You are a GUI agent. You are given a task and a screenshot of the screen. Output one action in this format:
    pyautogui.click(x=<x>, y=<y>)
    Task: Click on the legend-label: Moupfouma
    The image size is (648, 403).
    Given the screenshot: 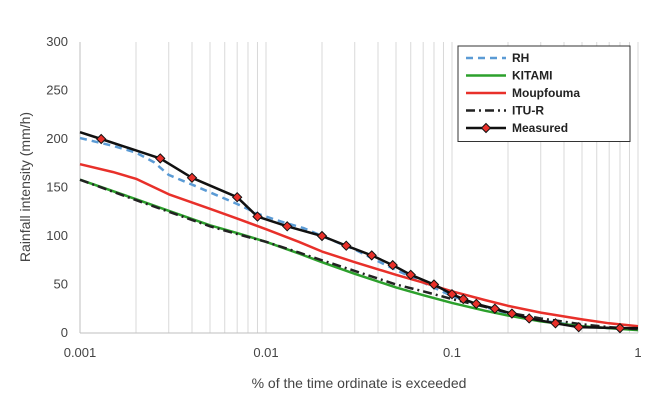 What is the action you would take?
    pyautogui.click(x=546, y=93)
    